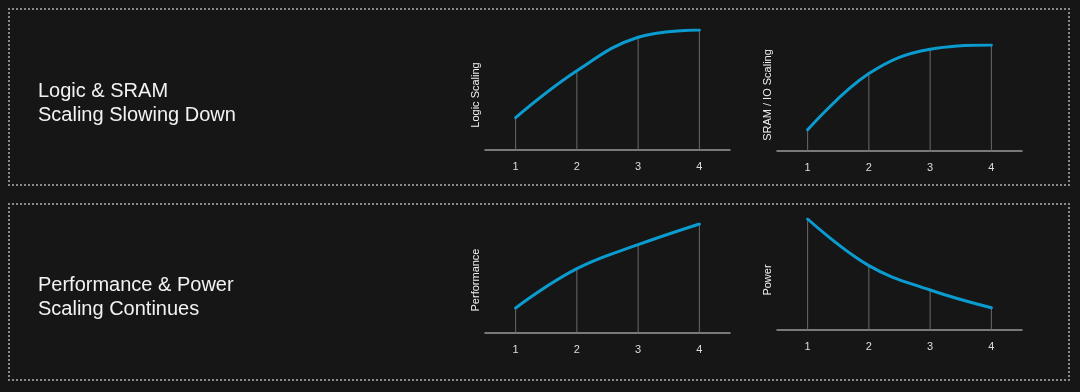 The width and height of the screenshot is (1080, 392). Describe the element at coordinates (474, 95) in the screenshot. I see `y-axis-title: Logic Scaling` at that location.